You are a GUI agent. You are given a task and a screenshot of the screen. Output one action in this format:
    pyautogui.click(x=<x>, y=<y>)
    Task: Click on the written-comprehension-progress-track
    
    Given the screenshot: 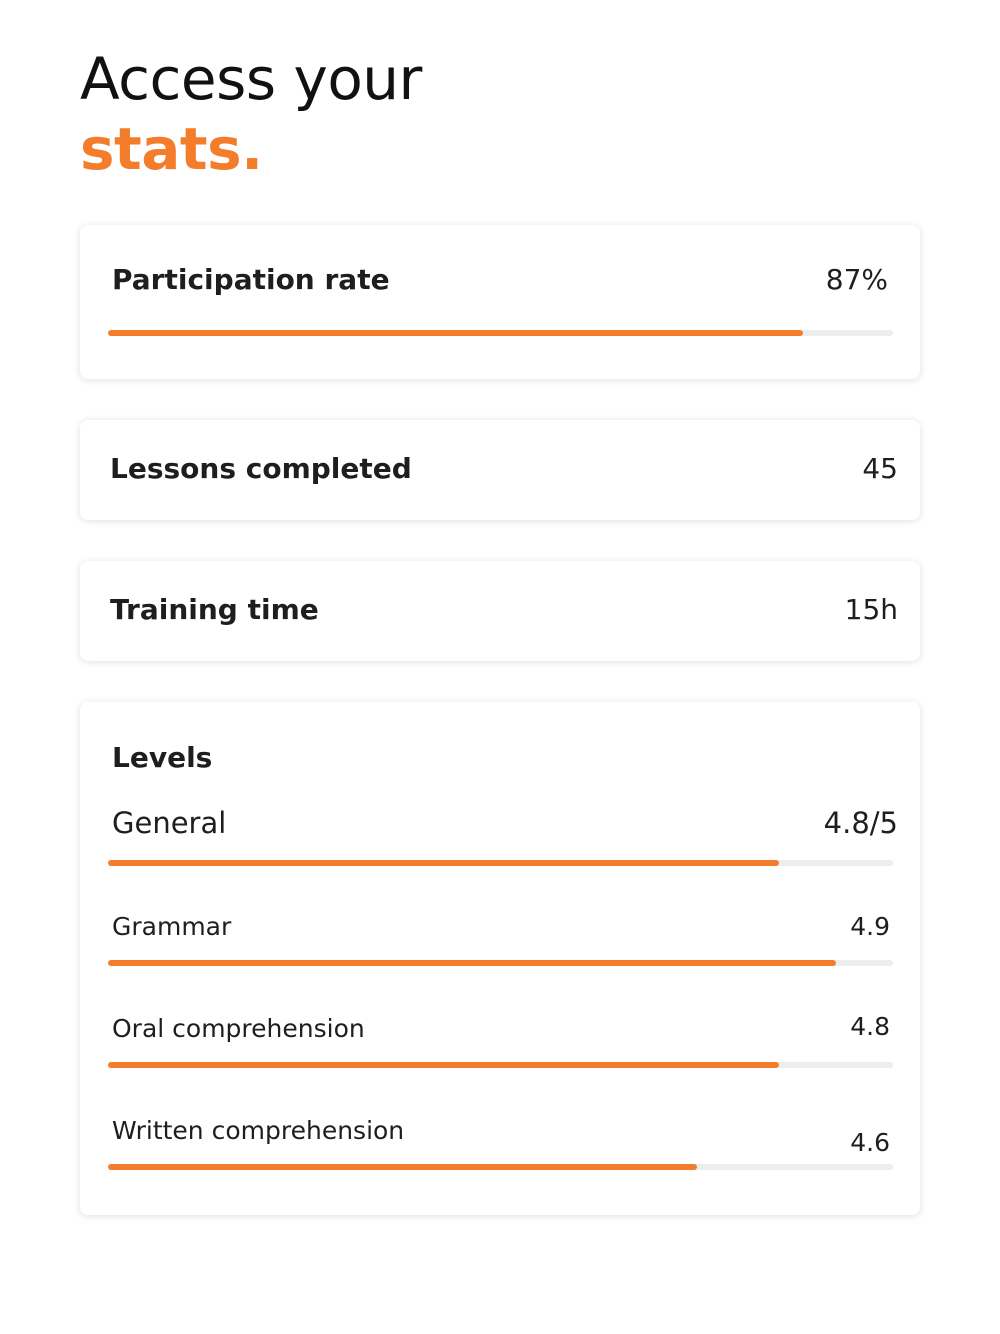 What is the action you would take?
    pyautogui.click(x=500, y=1167)
    